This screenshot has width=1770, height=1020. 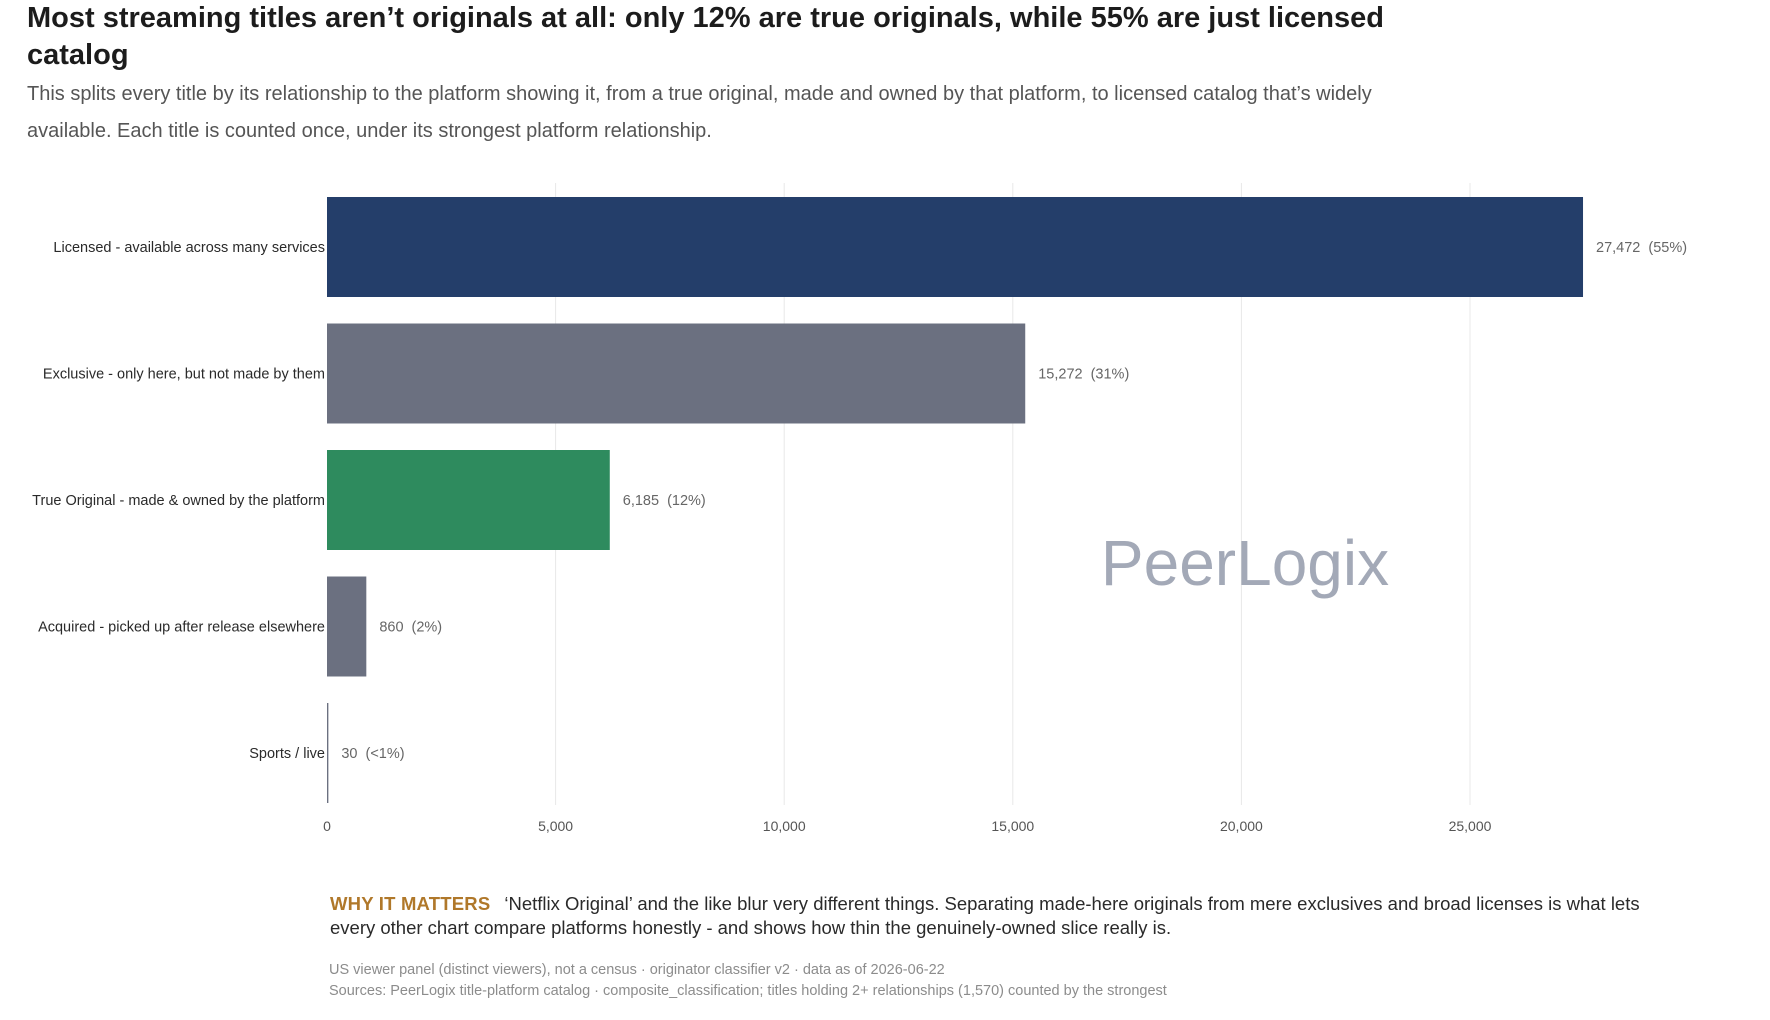 I want to click on value-label: 15,272 (31%), so click(x=1083, y=375).